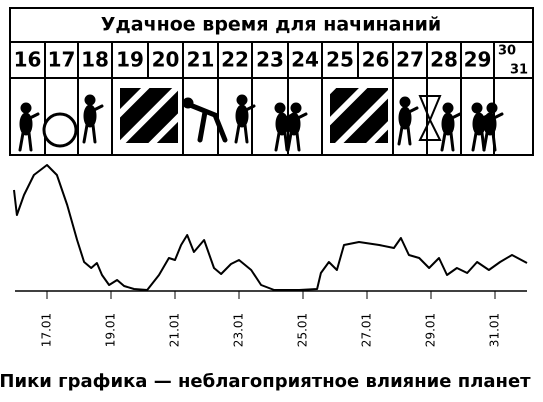 The height and width of the screenshot is (402, 543). What do you see at coordinates (270, 60) in the screenshot?
I see `day-number: 23` at bounding box center [270, 60].